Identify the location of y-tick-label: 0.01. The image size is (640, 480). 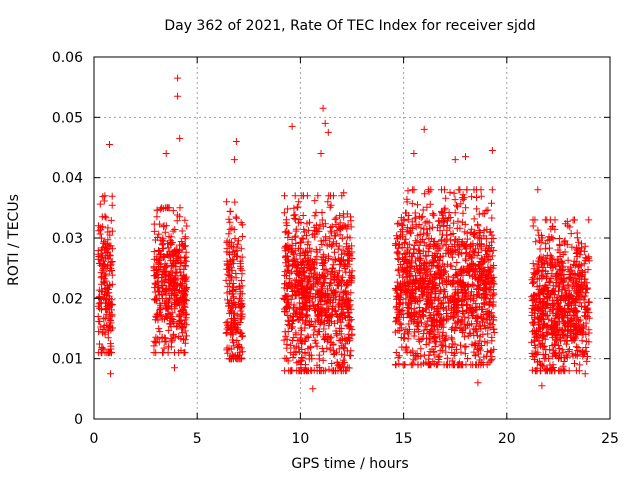
(67, 360).